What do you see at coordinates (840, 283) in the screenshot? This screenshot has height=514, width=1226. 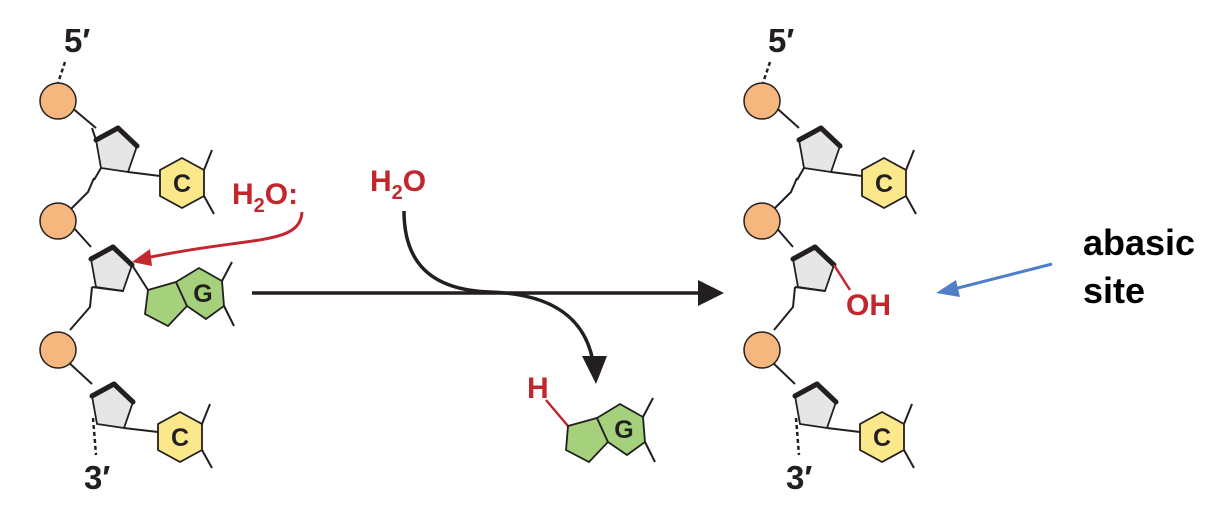 I see `abasic-sugar: OH` at bounding box center [840, 283].